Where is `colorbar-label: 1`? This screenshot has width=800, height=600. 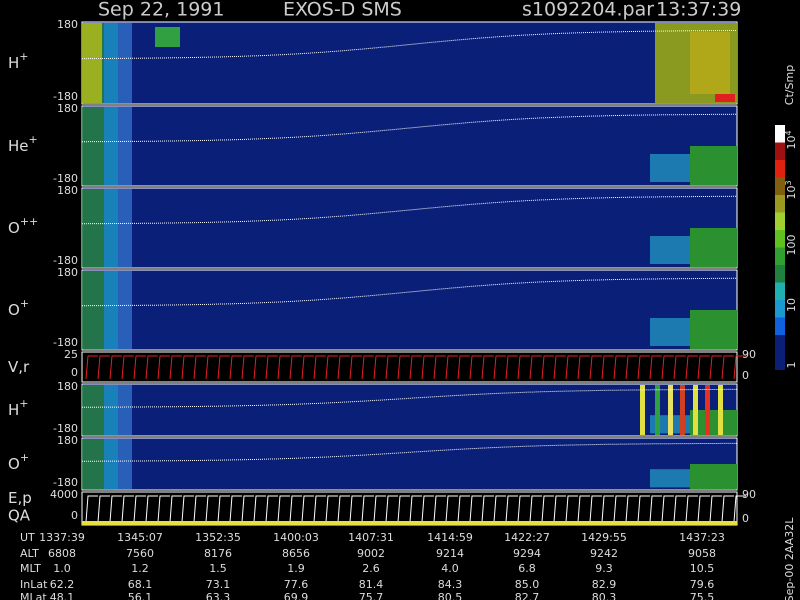
colorbar-label: 1 is located at coordinates (791, 365).